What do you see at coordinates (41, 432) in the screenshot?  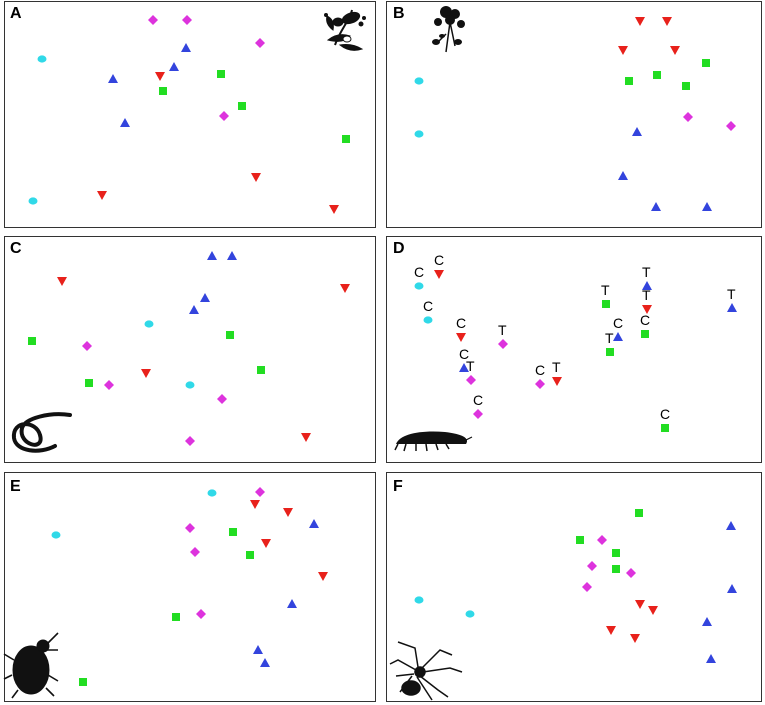 I see `worm-silhouette-icon` at bounding box center [41, 432].